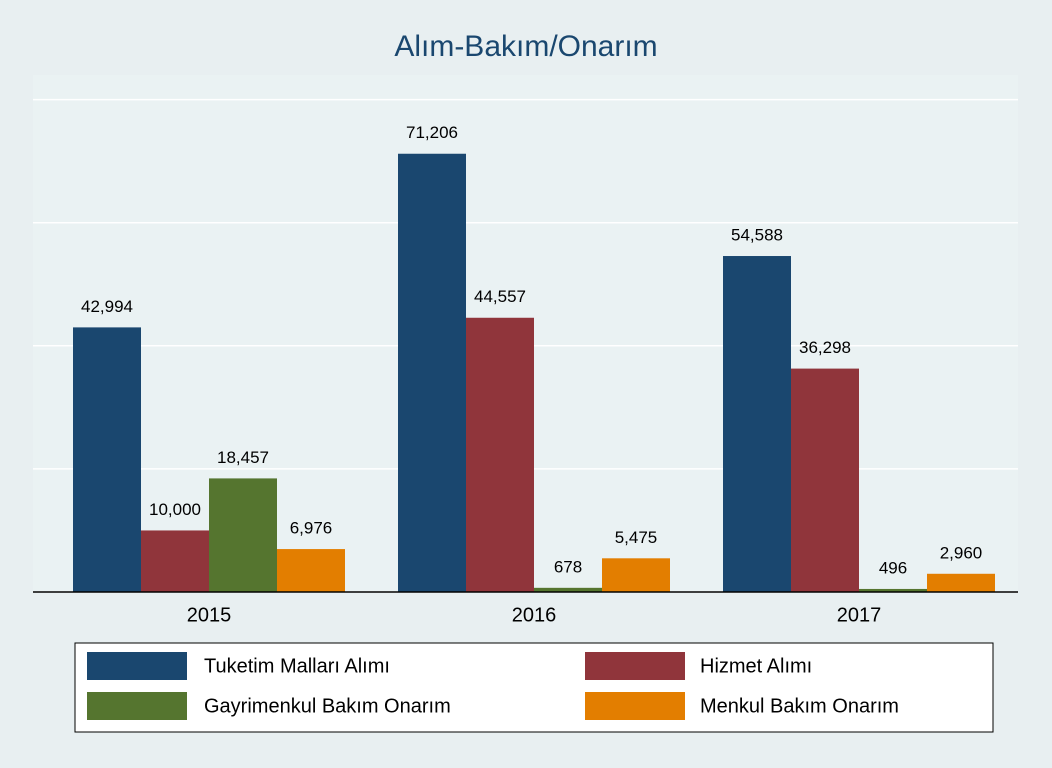 The image size is (1052, 768). I want to click on value-label: 6,976, so click(311, 528).